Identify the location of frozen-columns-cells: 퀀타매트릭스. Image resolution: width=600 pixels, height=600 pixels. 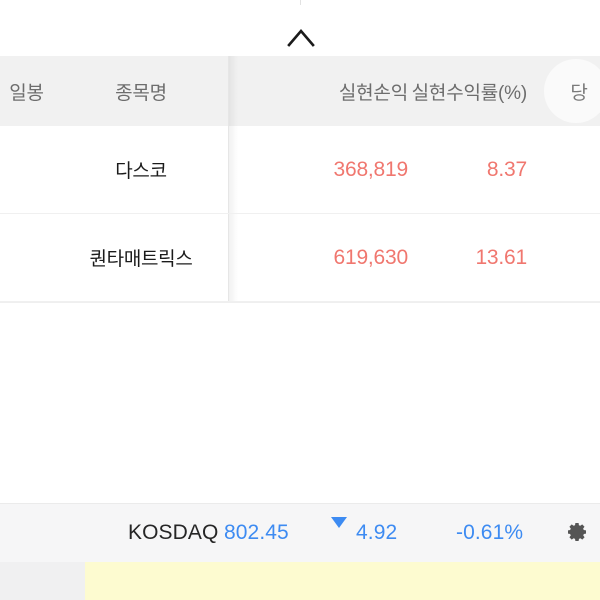
(119, 257).